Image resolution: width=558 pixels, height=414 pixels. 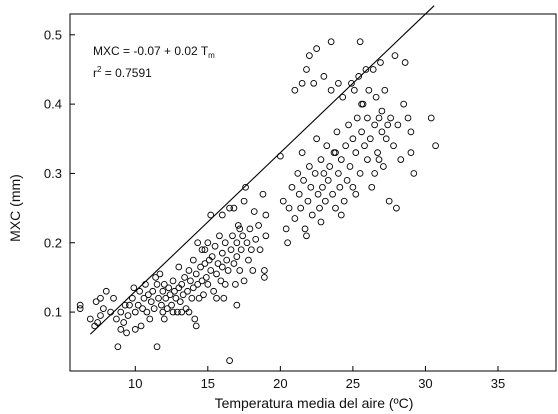 What do you see at coordinates (154, 52) in the screenshot?
I see `regression-equation: MXC = -0.07 + 0.02 Tm` at bounding box center [154, 52].